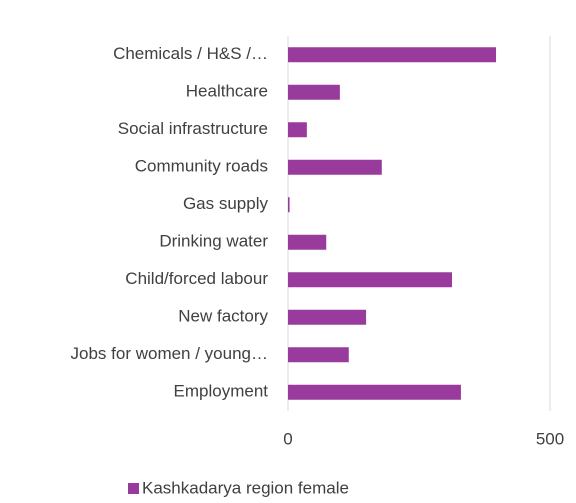  I want to click on x-tick-label: 500, so click(550, 438).